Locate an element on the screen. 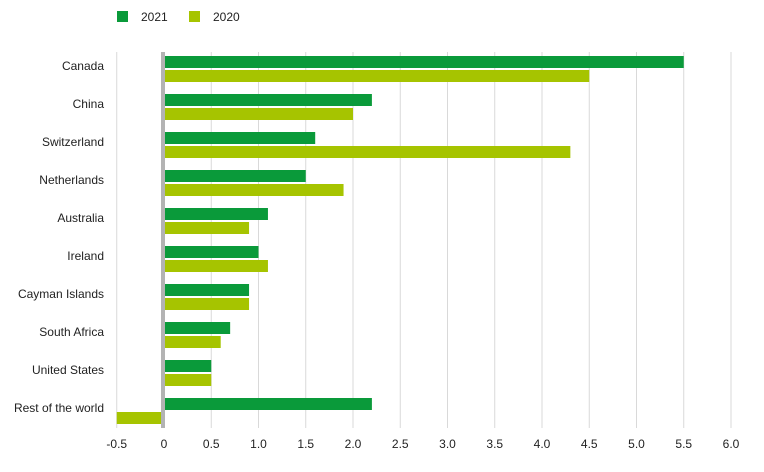 The width and height of the screenshot is (764, 472). category-label: Canada is located at coordinates (83, 66).